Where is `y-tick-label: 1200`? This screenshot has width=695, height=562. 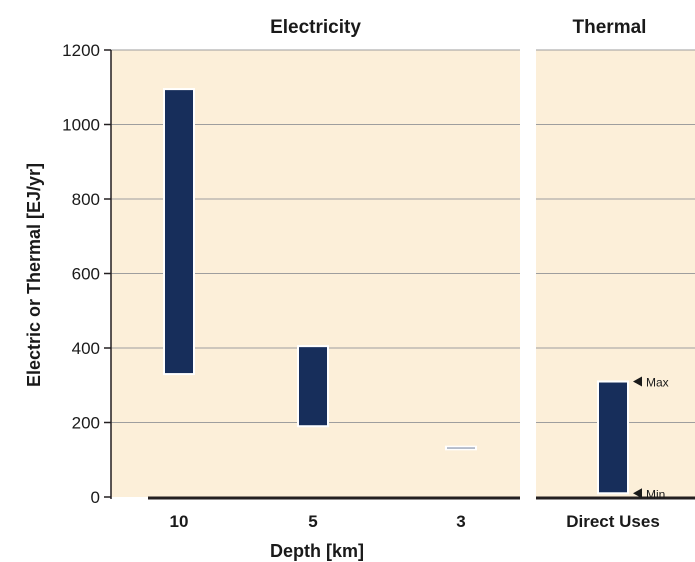 y-tick-label: 1200 is located at coordinates (81, 50).